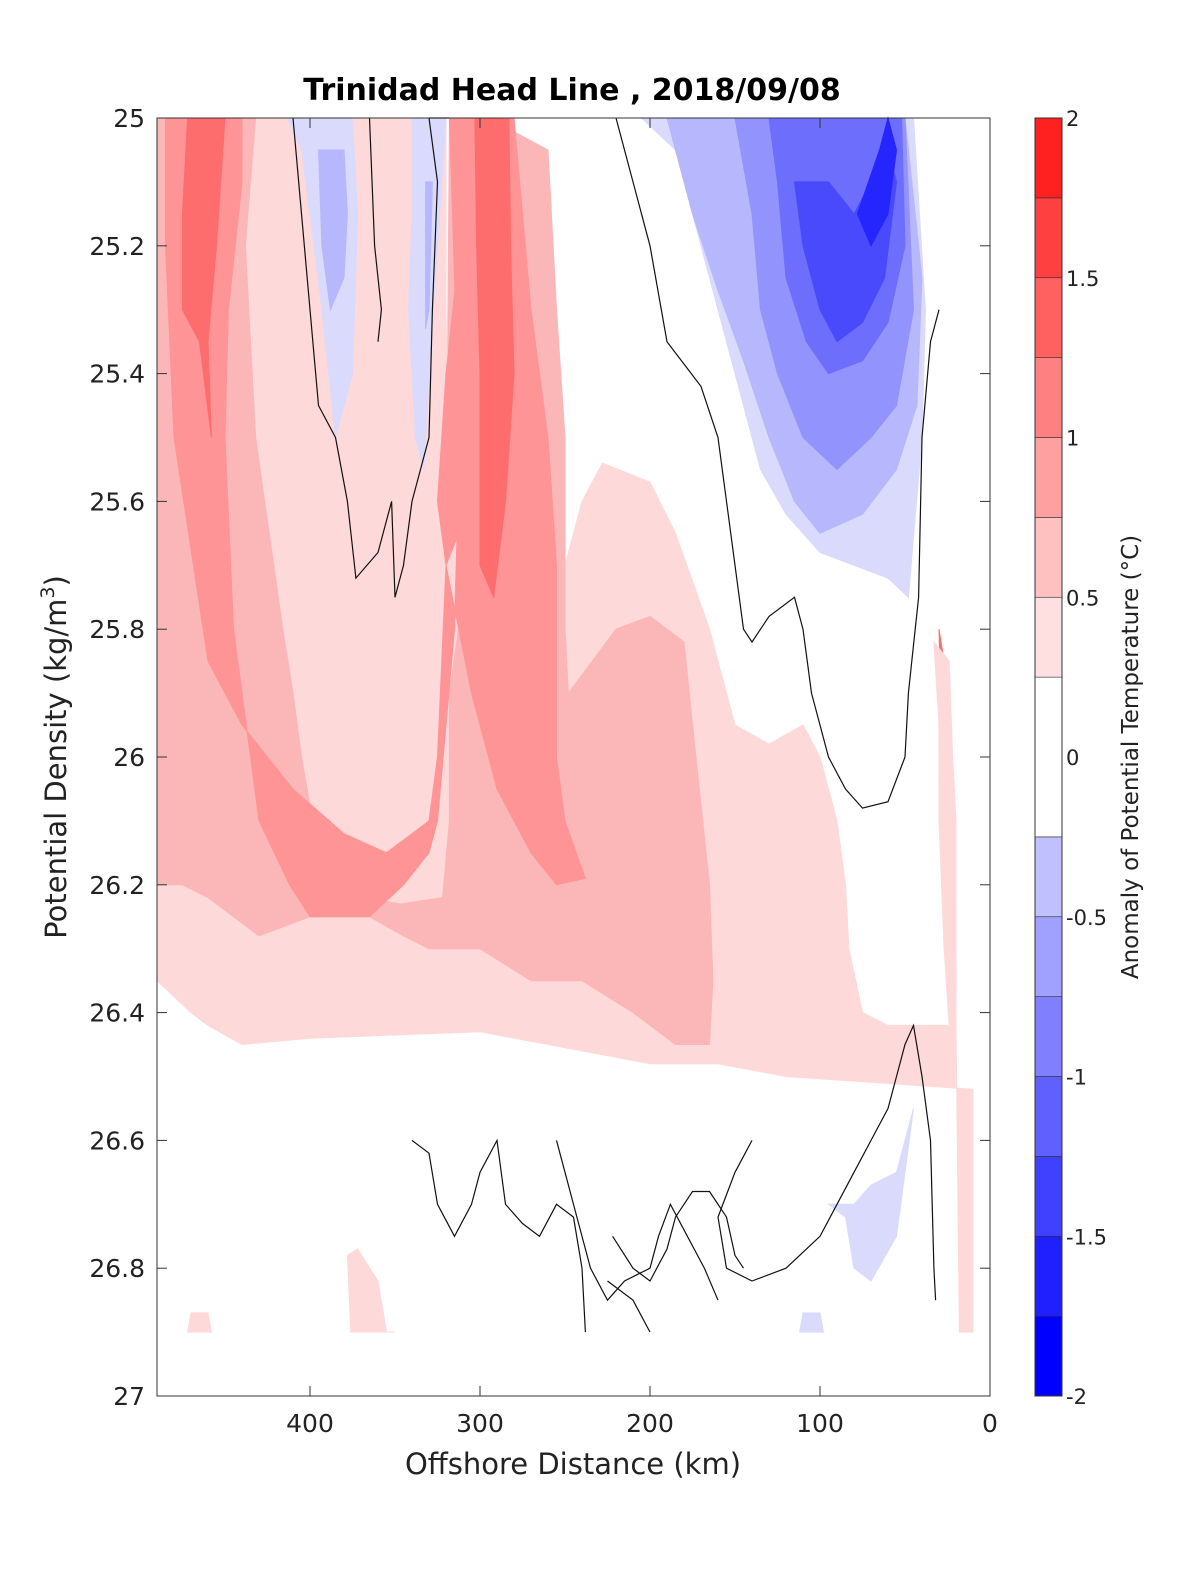 The width and height of the screenshot is (1200, 1575). Describe the element at coordinates (1072, 439) in the screenshot. I see `colorbar-tick-label: 1` at that location.